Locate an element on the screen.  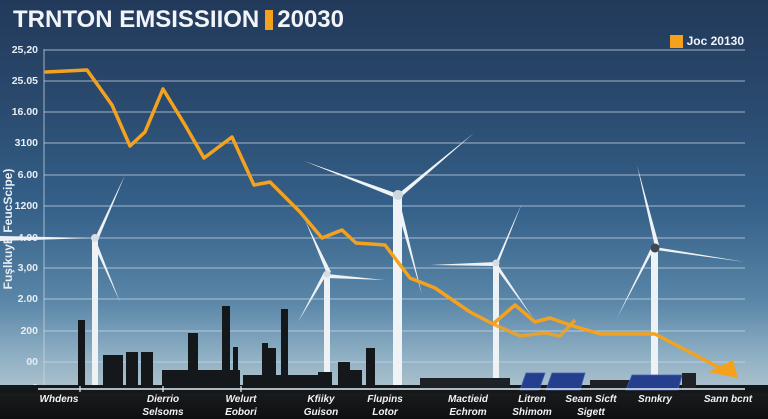
legend-label: Joc 20130 is located at coordinates (715, 41).